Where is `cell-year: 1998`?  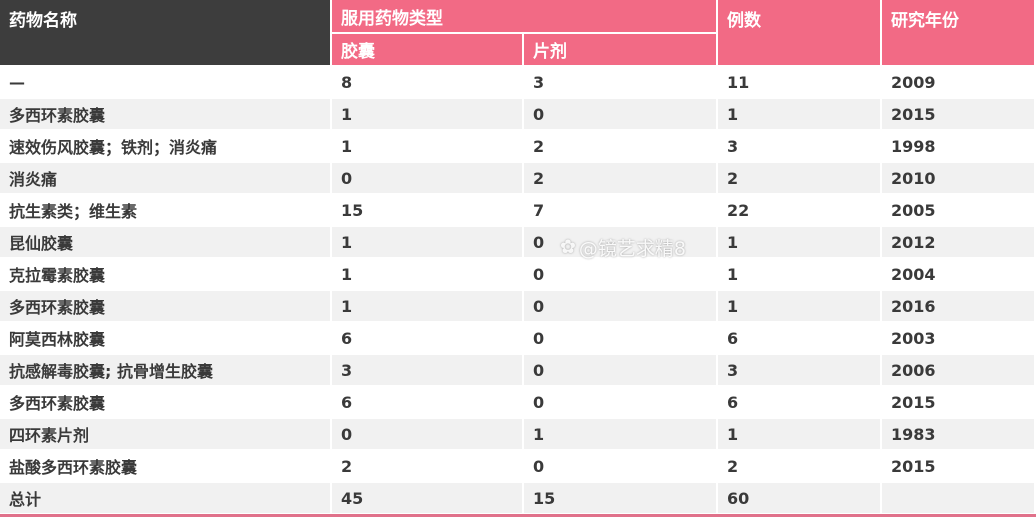
cell-year: 1998 is located at coordinates (913, 146).